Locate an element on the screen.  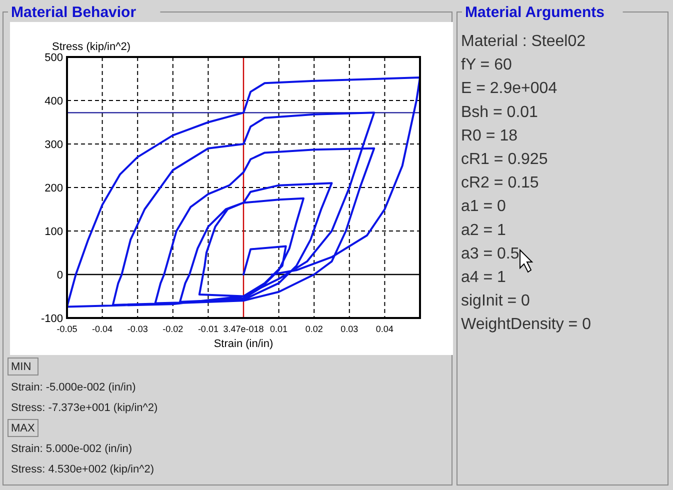
text: Stress: 4.530e+002 (kip/in^2) is located at coordinates (82, 470).